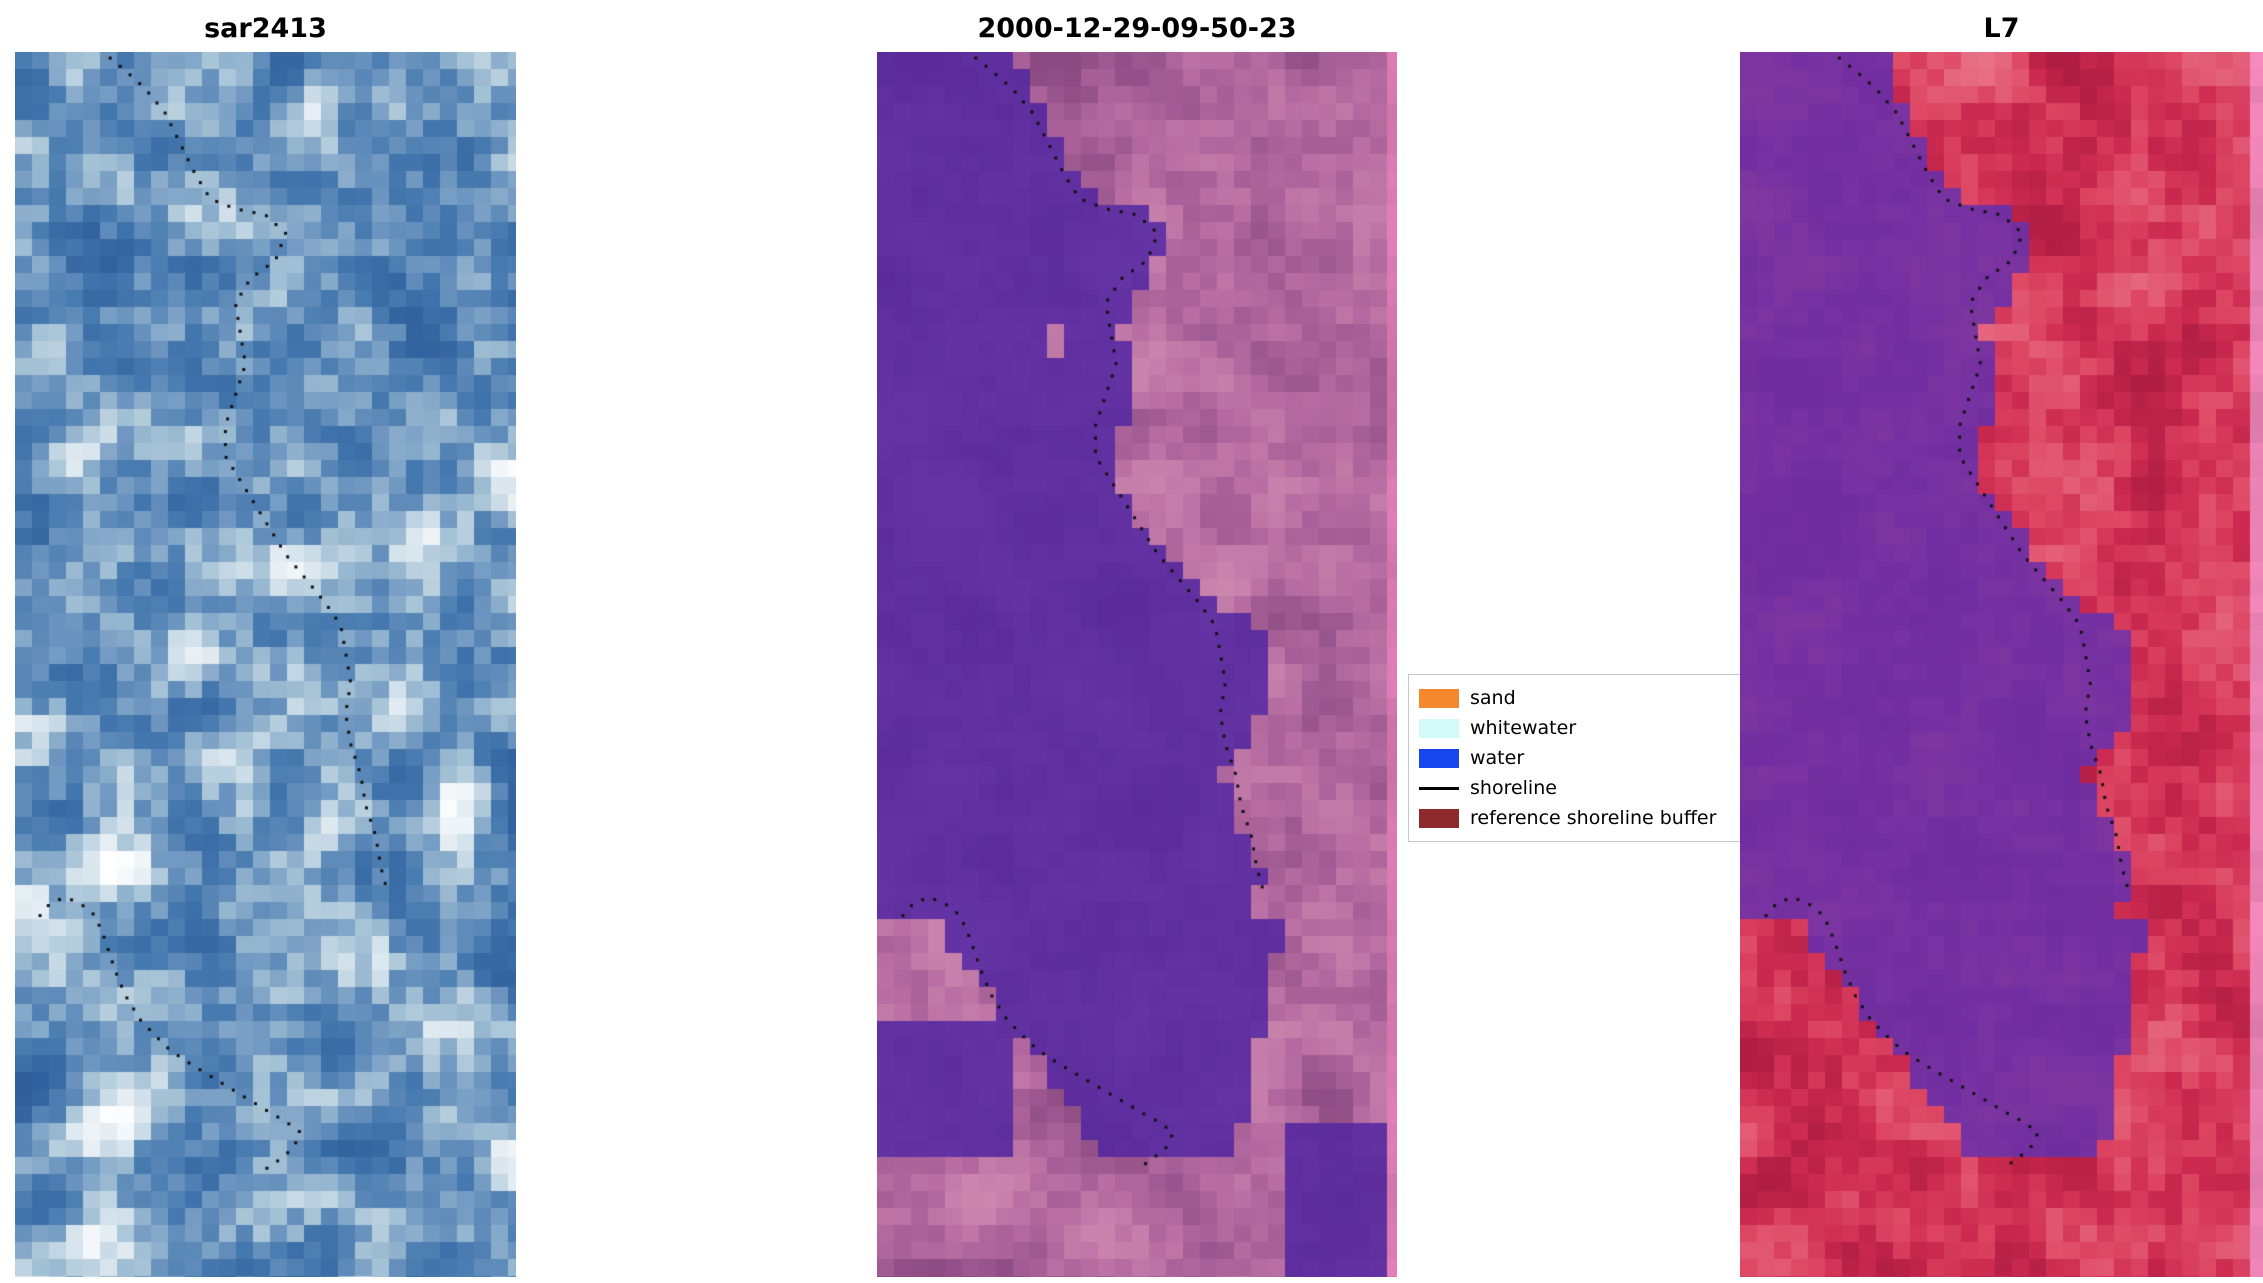  I want to click on legend-label-whitewater: whitewater, so click(1523, 728).